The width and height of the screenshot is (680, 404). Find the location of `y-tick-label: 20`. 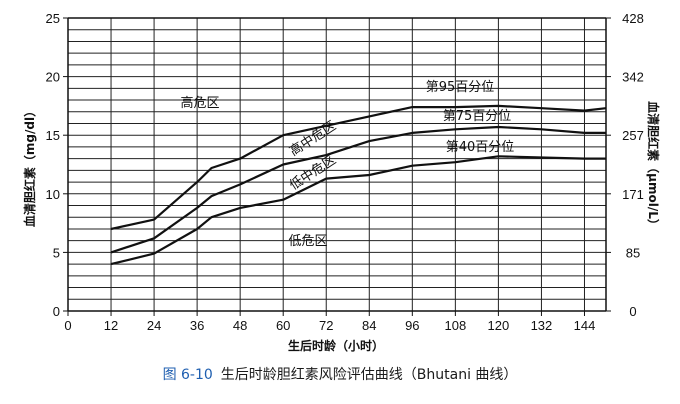

y-tick-label: 20 is located at coordinates (53, 77).